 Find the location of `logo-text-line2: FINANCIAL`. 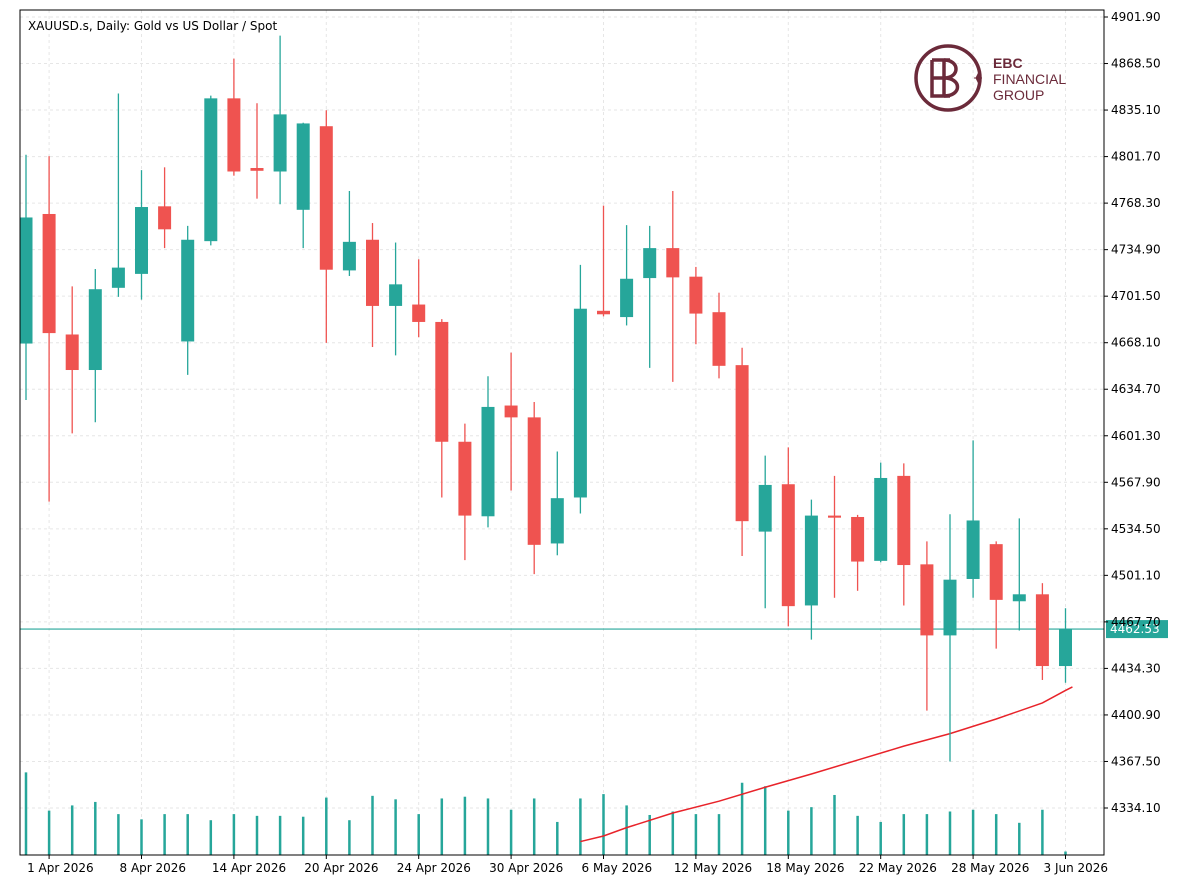

logo-text-line2: FINANCIAL is located at coordinates (1029, 79).